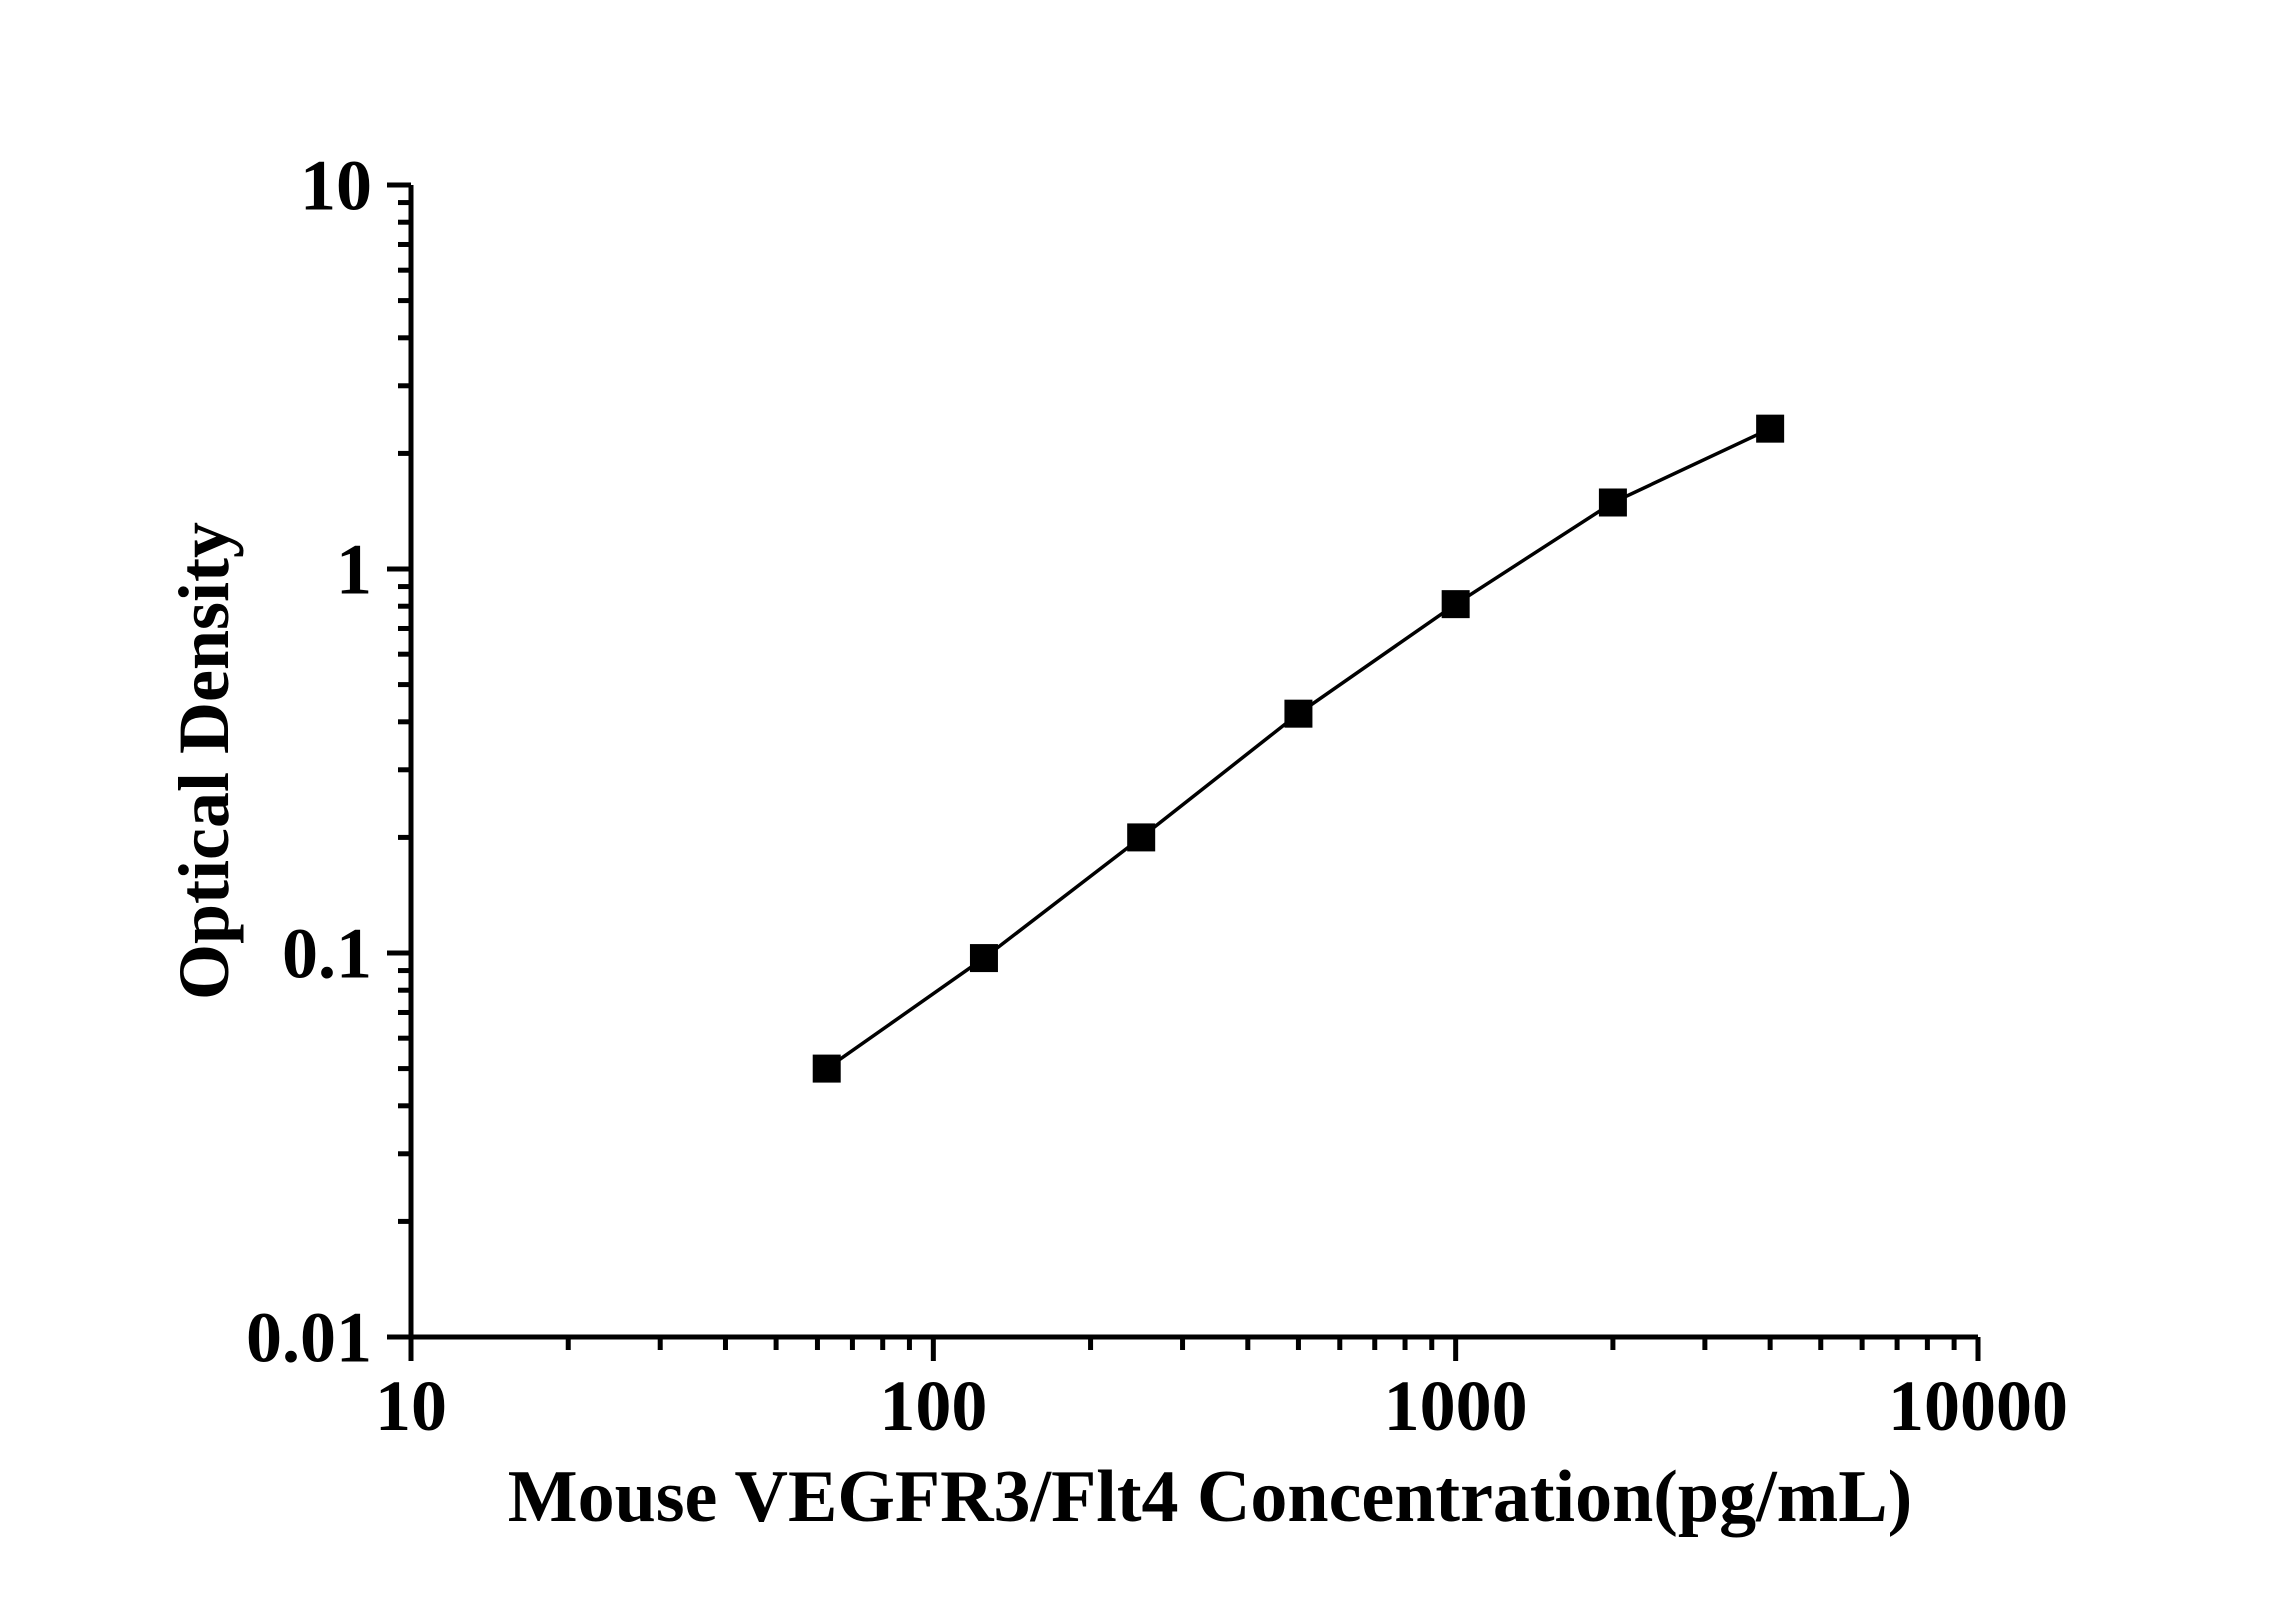  Describe the element at coordinates (354, 569) in the screenshot. I see `y-tick-label: 1` at that location.